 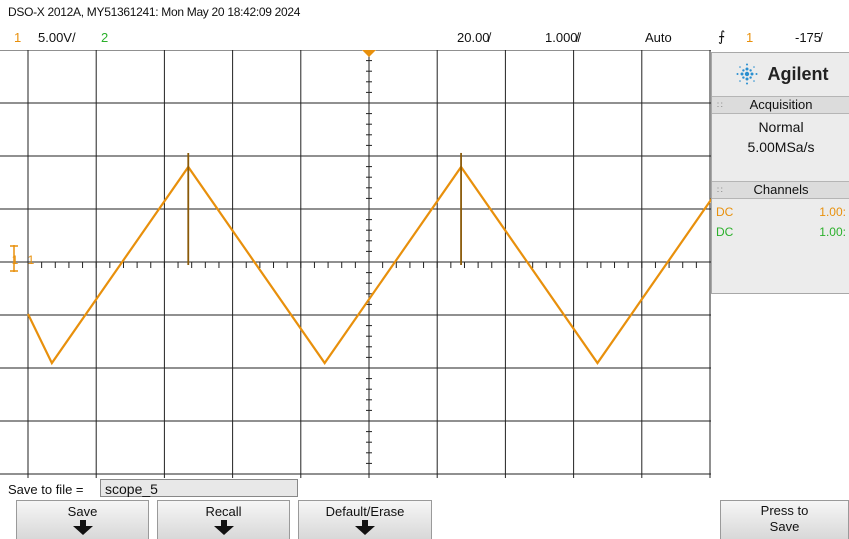 What do you see at coordinates (781, 212) in the screenshot?
I see `channel1-info: DC 1.00:` at bounding box center [781, 212].